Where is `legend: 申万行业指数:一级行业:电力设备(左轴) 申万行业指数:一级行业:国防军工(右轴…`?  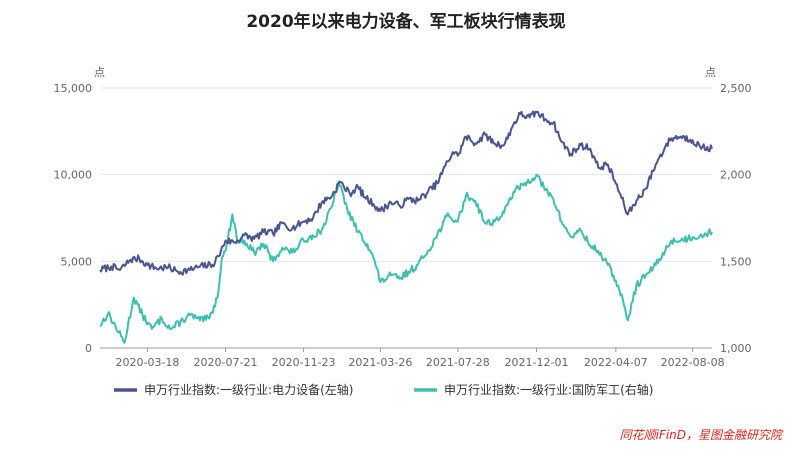
legend: 申万行业指数:一级行业:电力设备(左轴) 申万行业指数:一级行业:国防军工(右轴… is located at coordinates (383, 389).